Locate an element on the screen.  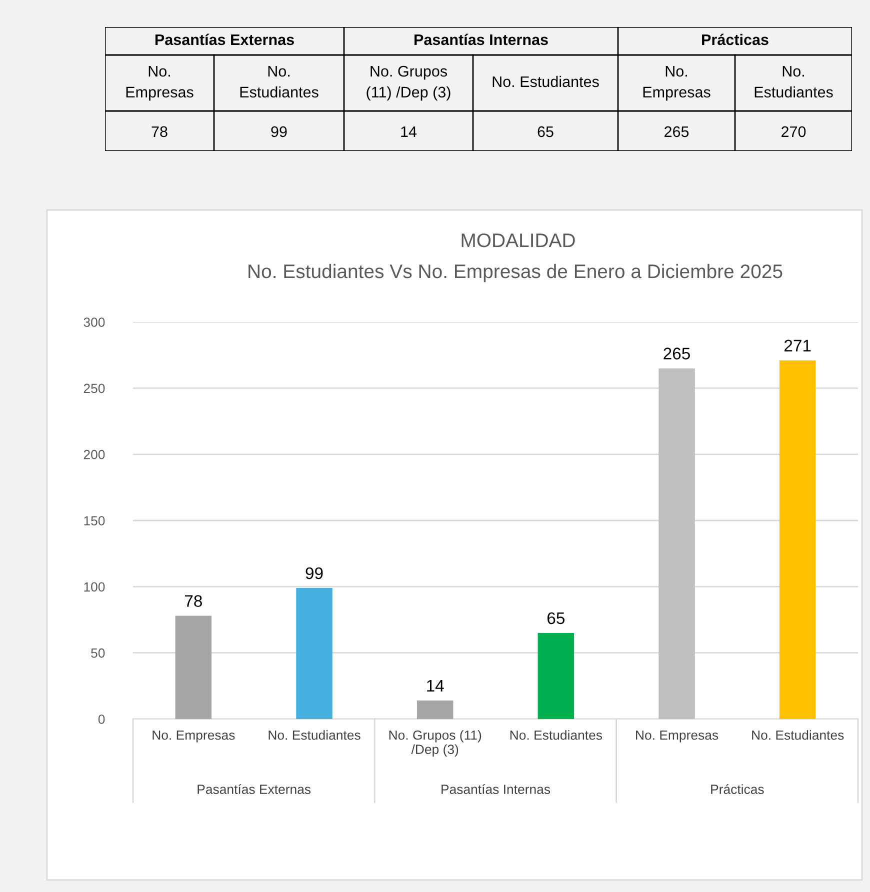
y-tick-label: 0 is located at coordinates (101, 719).